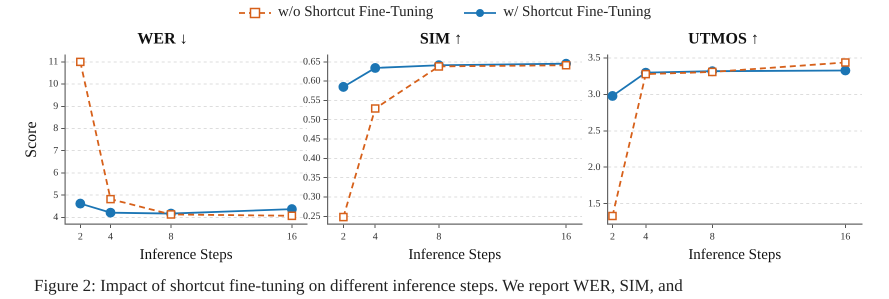 Image resolution: width=889 pixels, height=299 pixels. I want to click on y-tick-label: 11, so click(53, 62).